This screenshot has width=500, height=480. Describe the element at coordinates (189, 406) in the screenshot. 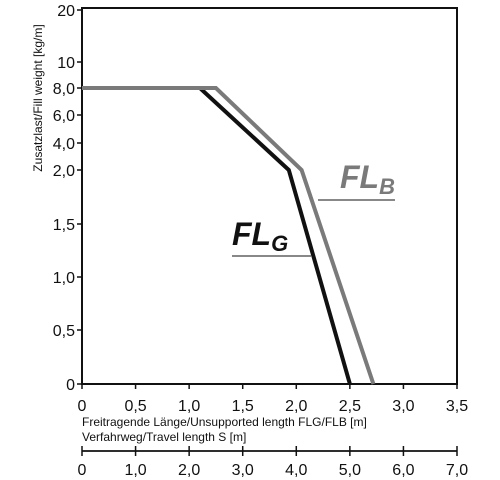

I see `x-tick-label: 1,0` at that location.